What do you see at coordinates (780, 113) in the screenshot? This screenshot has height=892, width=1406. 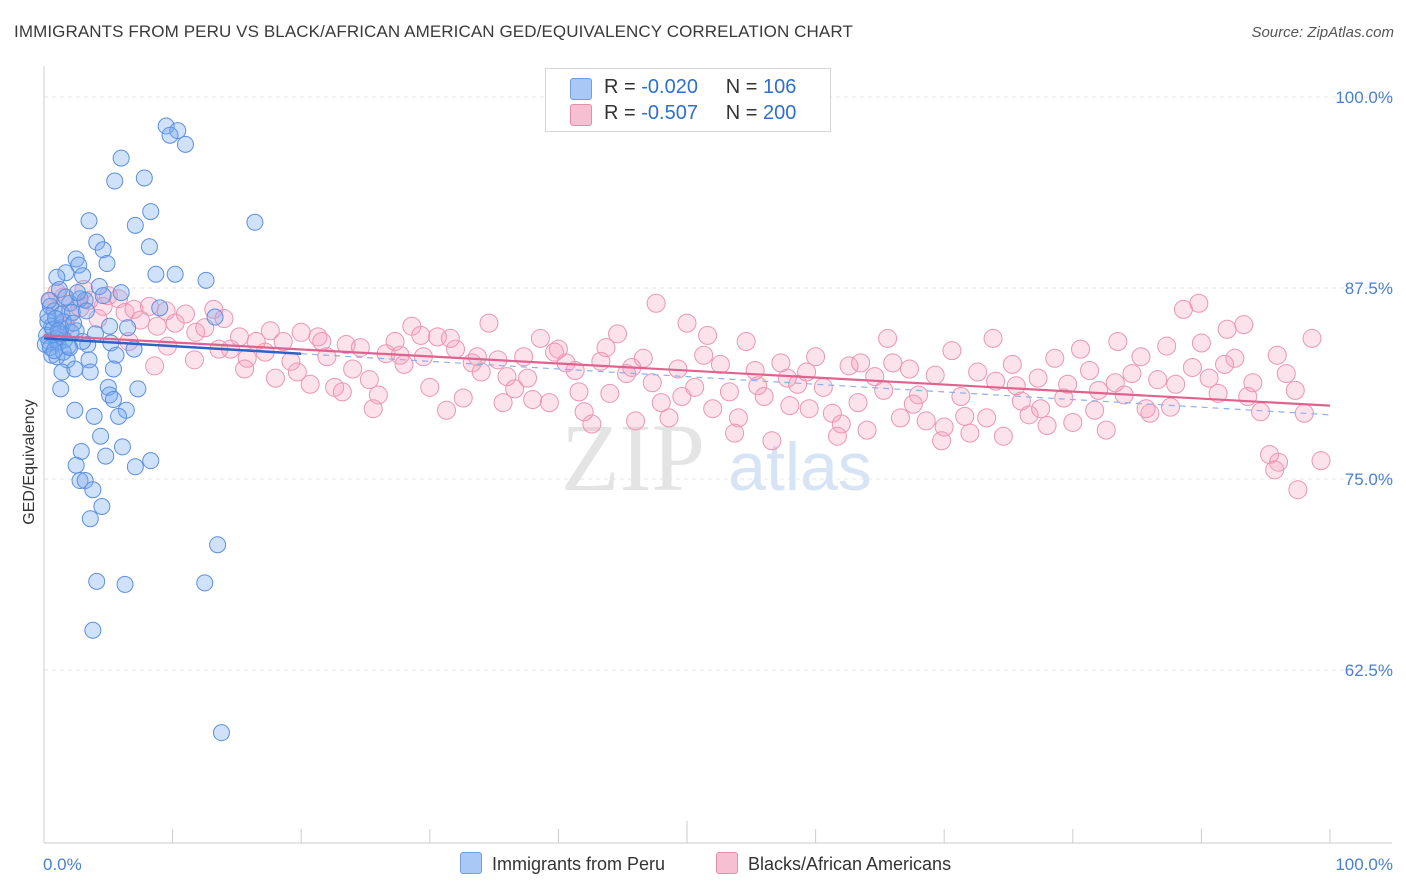 I see `legend-n-value-black: 200` at bounding box center [780, 113].